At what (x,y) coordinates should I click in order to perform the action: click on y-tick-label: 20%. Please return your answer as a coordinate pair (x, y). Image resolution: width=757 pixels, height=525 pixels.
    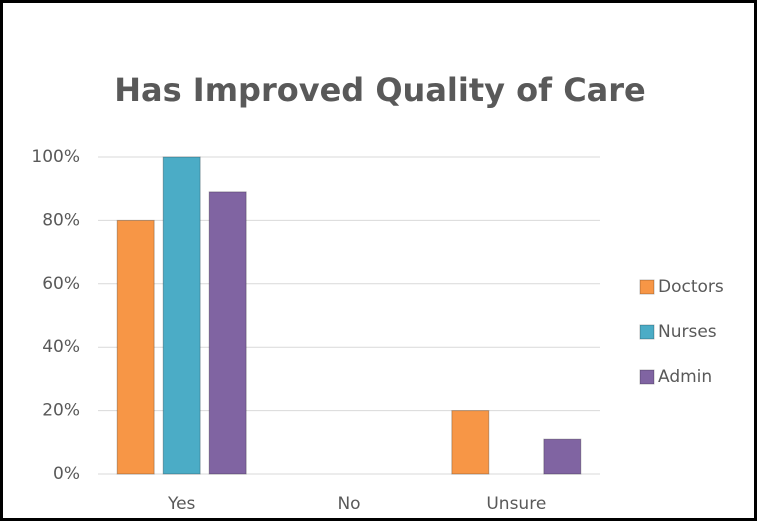
    Looking at the image, I should click on (61, 411).